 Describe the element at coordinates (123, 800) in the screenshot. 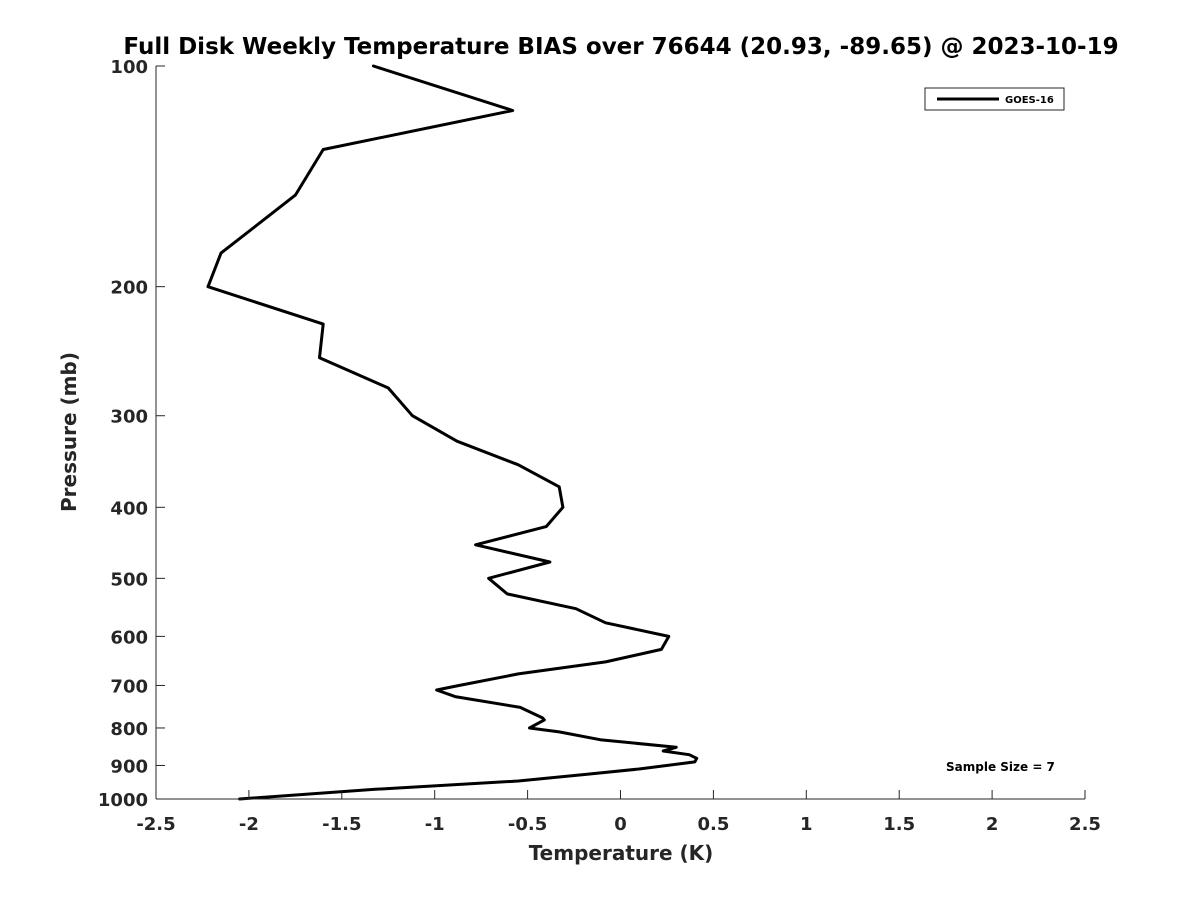

I see `y-tick-label: 1000` at that location.